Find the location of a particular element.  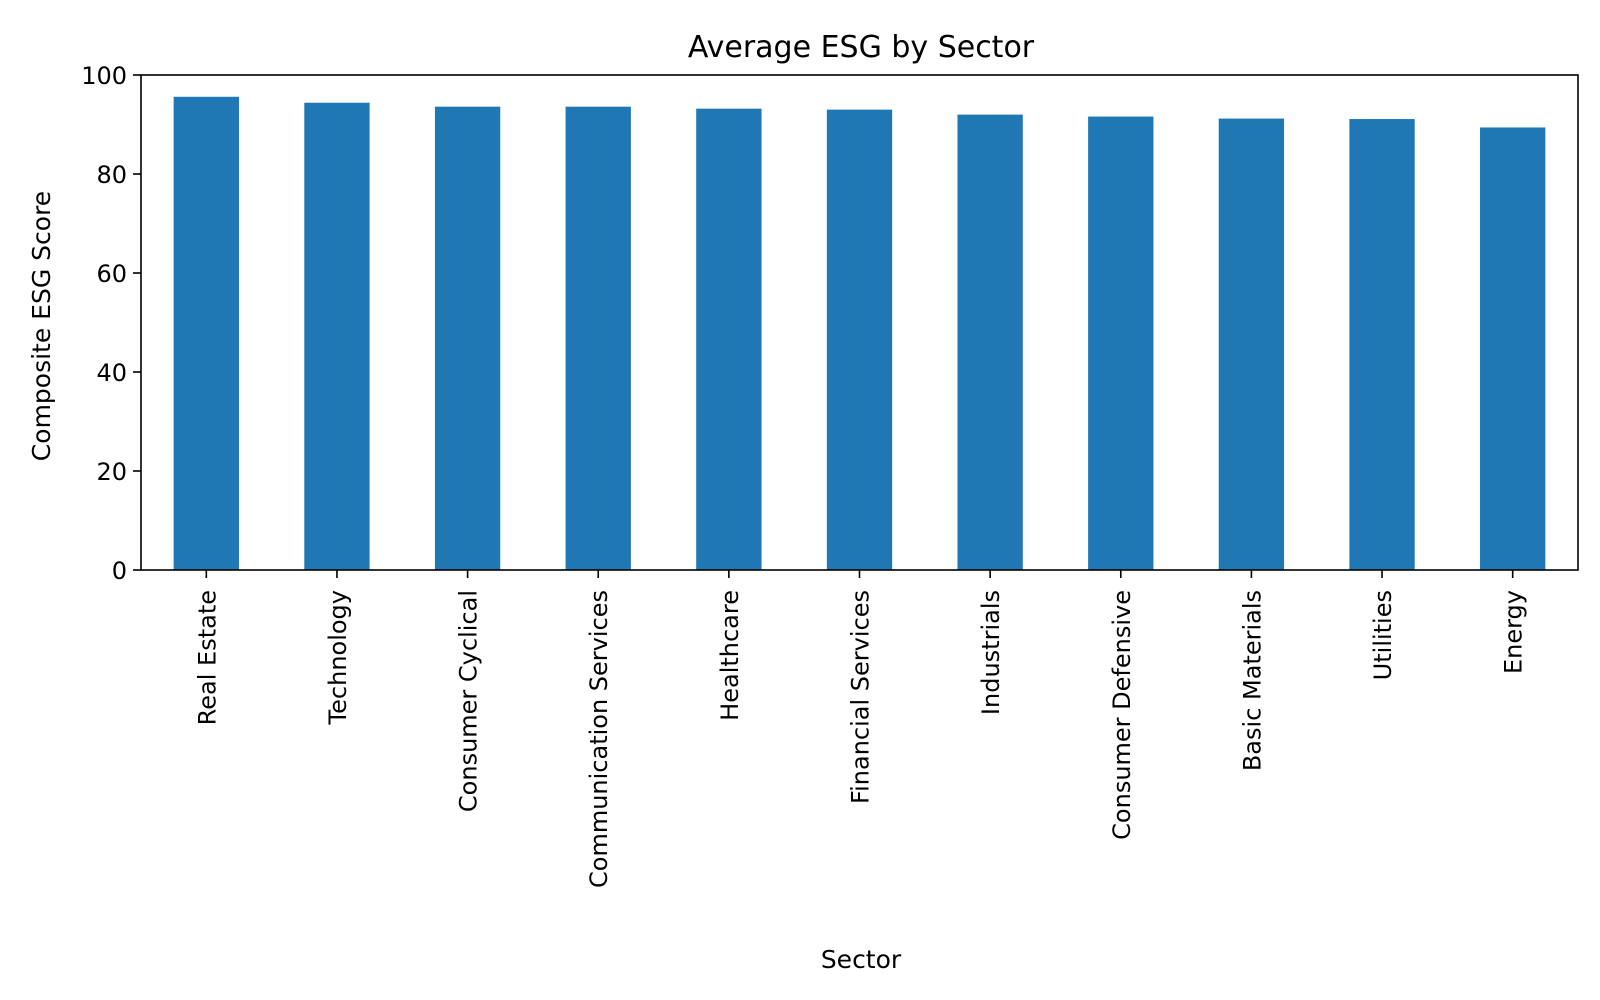

x-tick-label: Communication Services is located at coordinates (599, 739).